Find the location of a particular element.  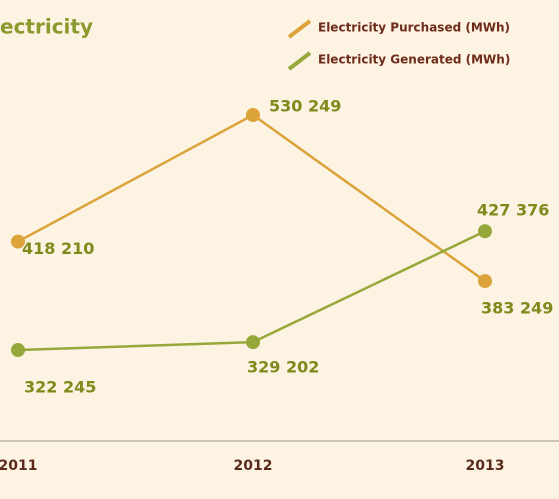

x-tick-label: 2013 is located at coordinates (485, 466).